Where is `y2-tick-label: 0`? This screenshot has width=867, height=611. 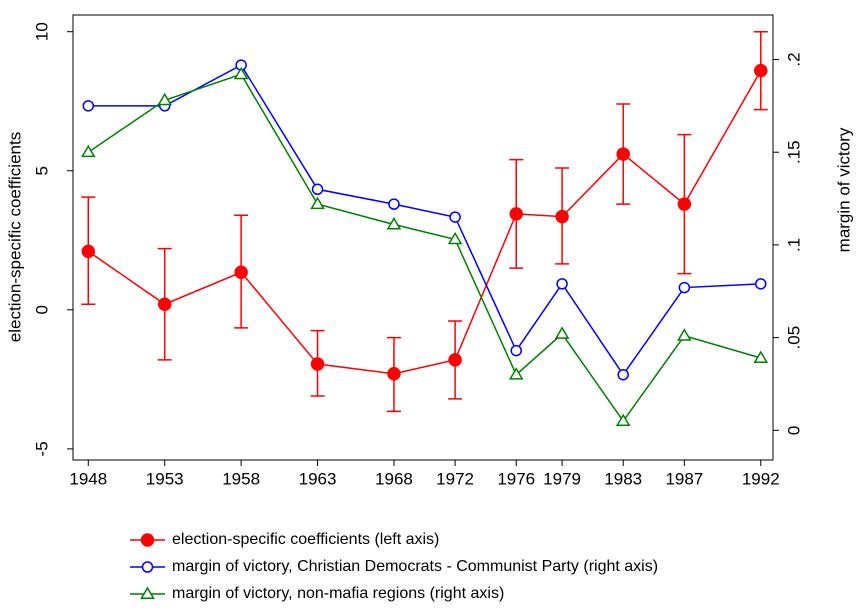
y2-tick-label: 0 is located at coordinates (793, 430).